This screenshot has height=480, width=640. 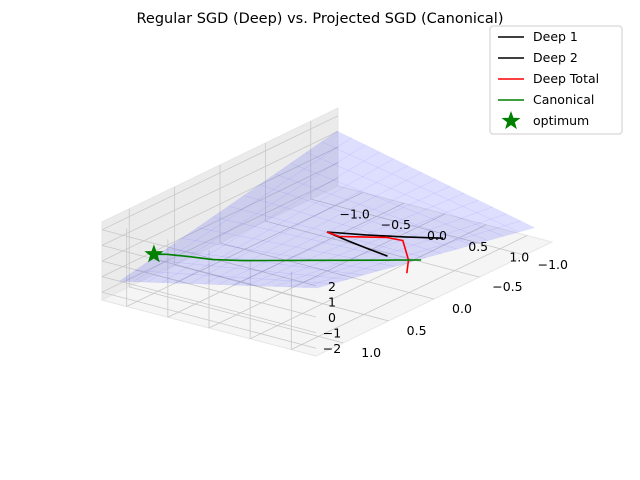 I want to click on series-line-canonical, so click(x=287, y=257).